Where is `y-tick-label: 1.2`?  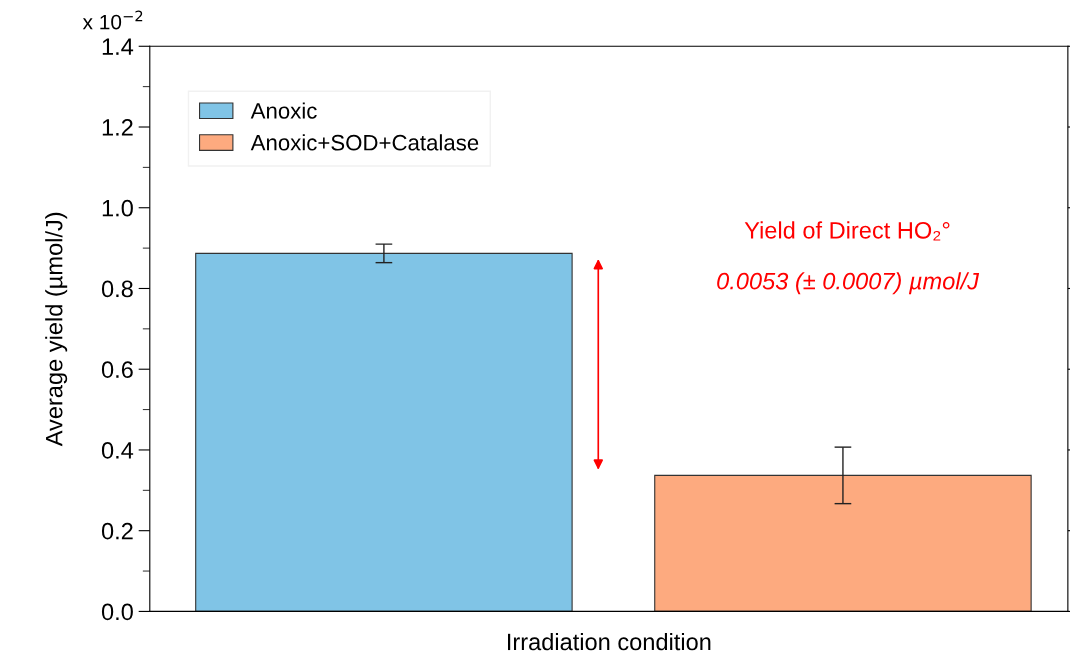 y-tick-label: 1.2 is located at coordinates (117, 127).